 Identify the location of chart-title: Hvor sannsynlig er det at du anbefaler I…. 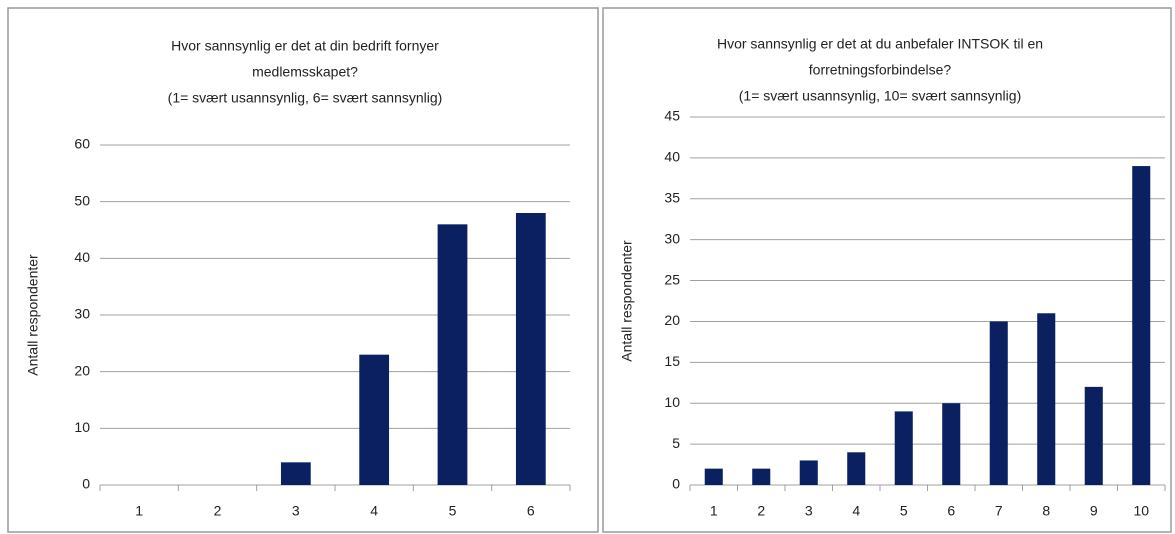
(880, 44).